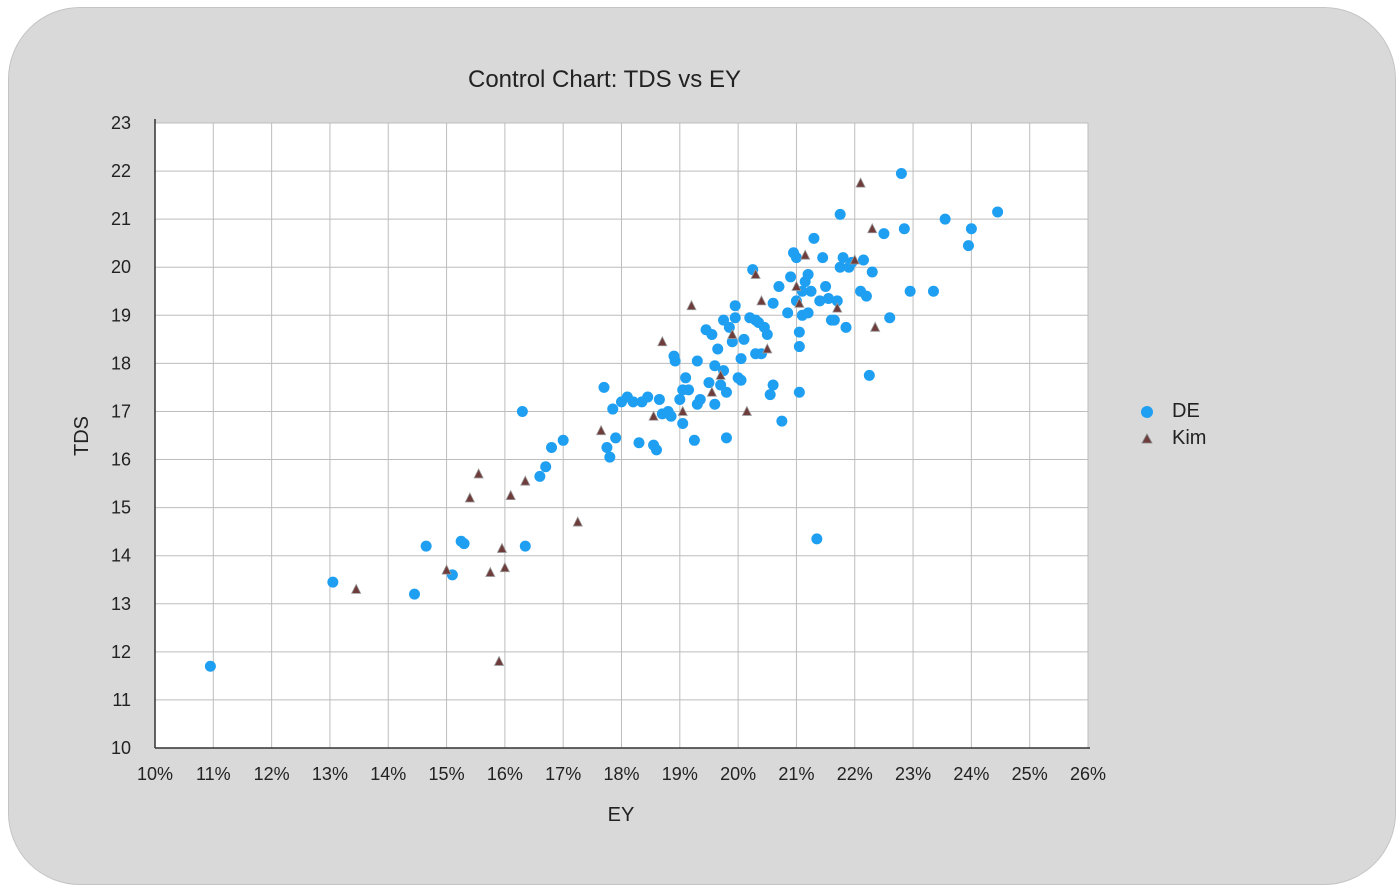 The height and width of the screenshot is (891, 1400). Describe the element at coordinates (330, 774) in the screenshot. I see `x-tick-label: 13%` at that location.